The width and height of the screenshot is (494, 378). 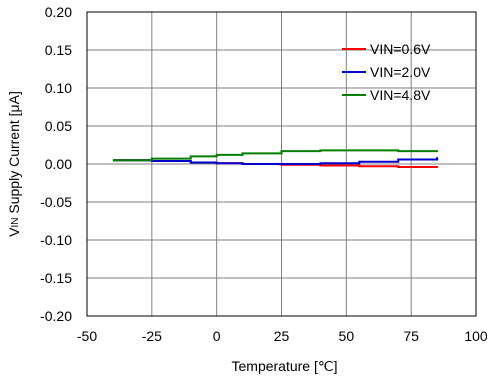 I want to click on y-tick-label: -0.10, so click(x=56, y=240).